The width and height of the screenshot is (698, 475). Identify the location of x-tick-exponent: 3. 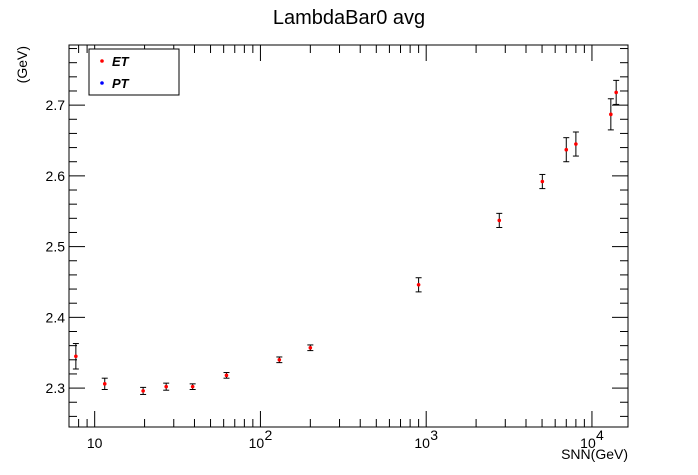
(434, 435).